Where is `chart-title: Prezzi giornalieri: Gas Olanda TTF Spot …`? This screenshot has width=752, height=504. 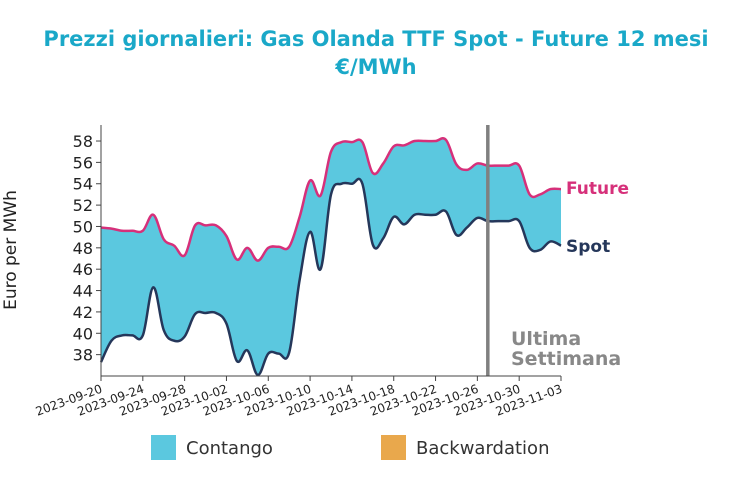
chart-title: Prezzi giornalieri: Gas Olanda TTF Spot … is located at coordinates (375, 39).